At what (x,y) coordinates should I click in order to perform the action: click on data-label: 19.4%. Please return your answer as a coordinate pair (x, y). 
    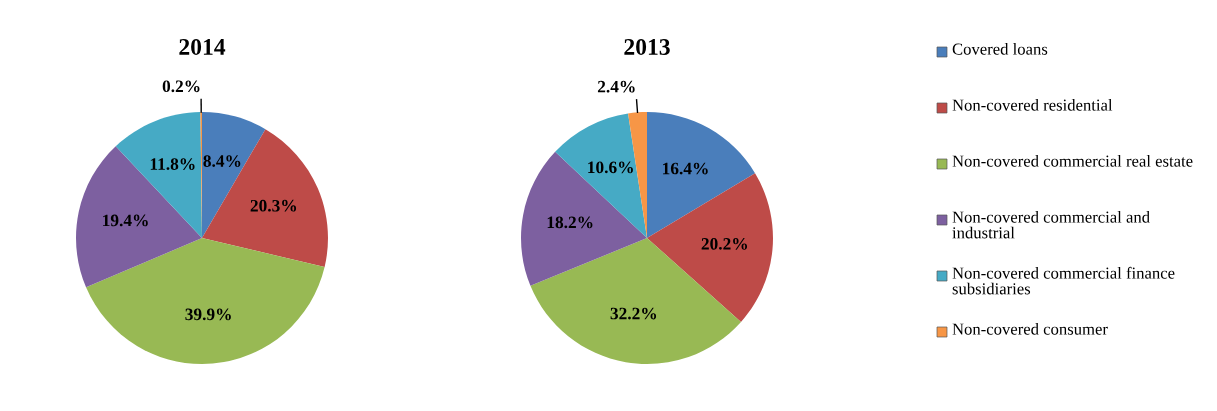
    Looking at the image, I should click on (125, 220).